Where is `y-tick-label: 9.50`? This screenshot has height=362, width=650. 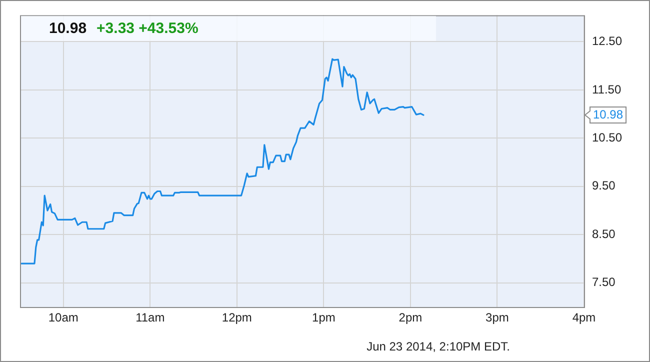
y-tick-label: 9.50 is located at coordinates (604, 185).